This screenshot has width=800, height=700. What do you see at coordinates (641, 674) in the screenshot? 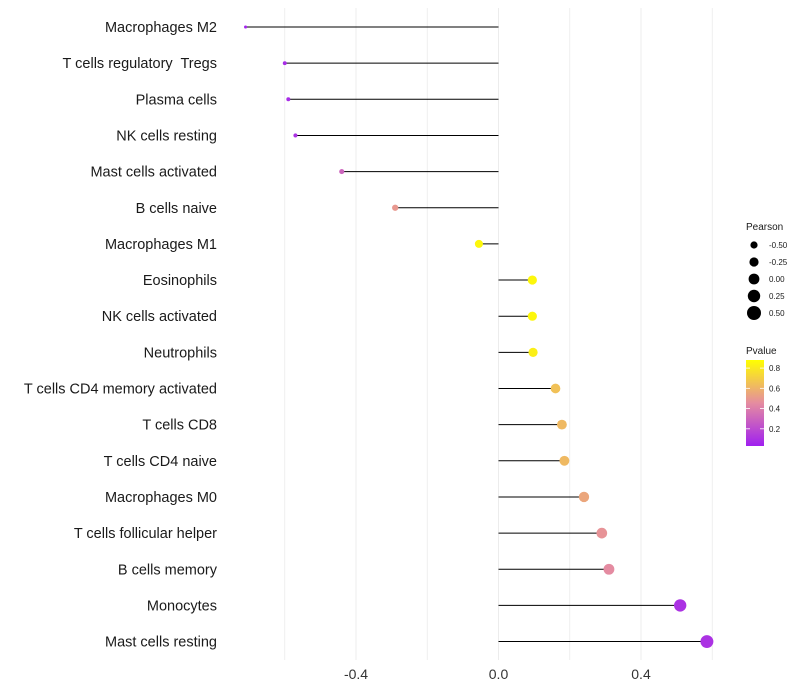
I see `x-tick-label: 0.4` at bounding box center [641, 674].